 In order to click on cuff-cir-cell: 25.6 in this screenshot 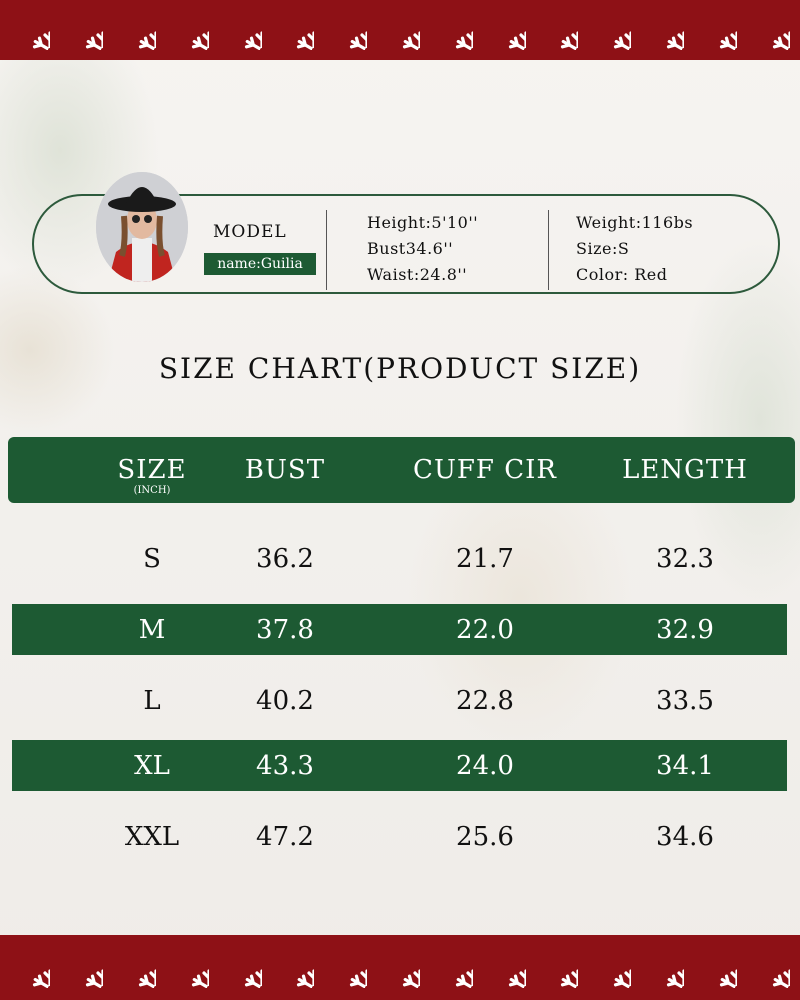, I will do `click(485, 836)`.